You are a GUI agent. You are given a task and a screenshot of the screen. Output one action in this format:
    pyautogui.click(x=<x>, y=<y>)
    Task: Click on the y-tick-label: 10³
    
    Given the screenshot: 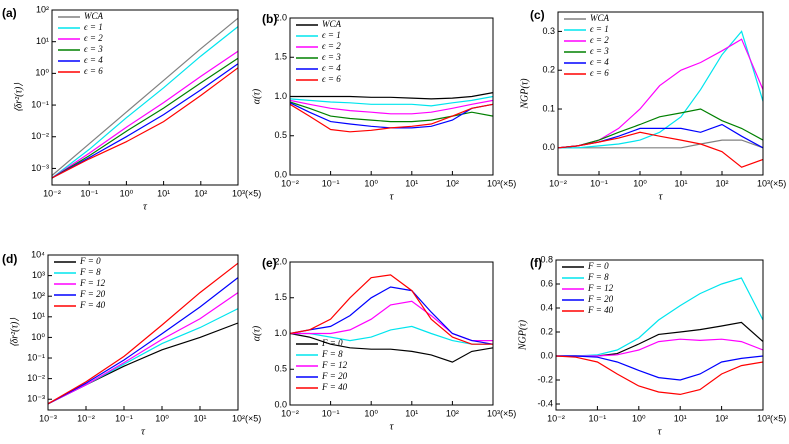 What is the action you would take?
    pyautogui.click(x=38, y=275)
    